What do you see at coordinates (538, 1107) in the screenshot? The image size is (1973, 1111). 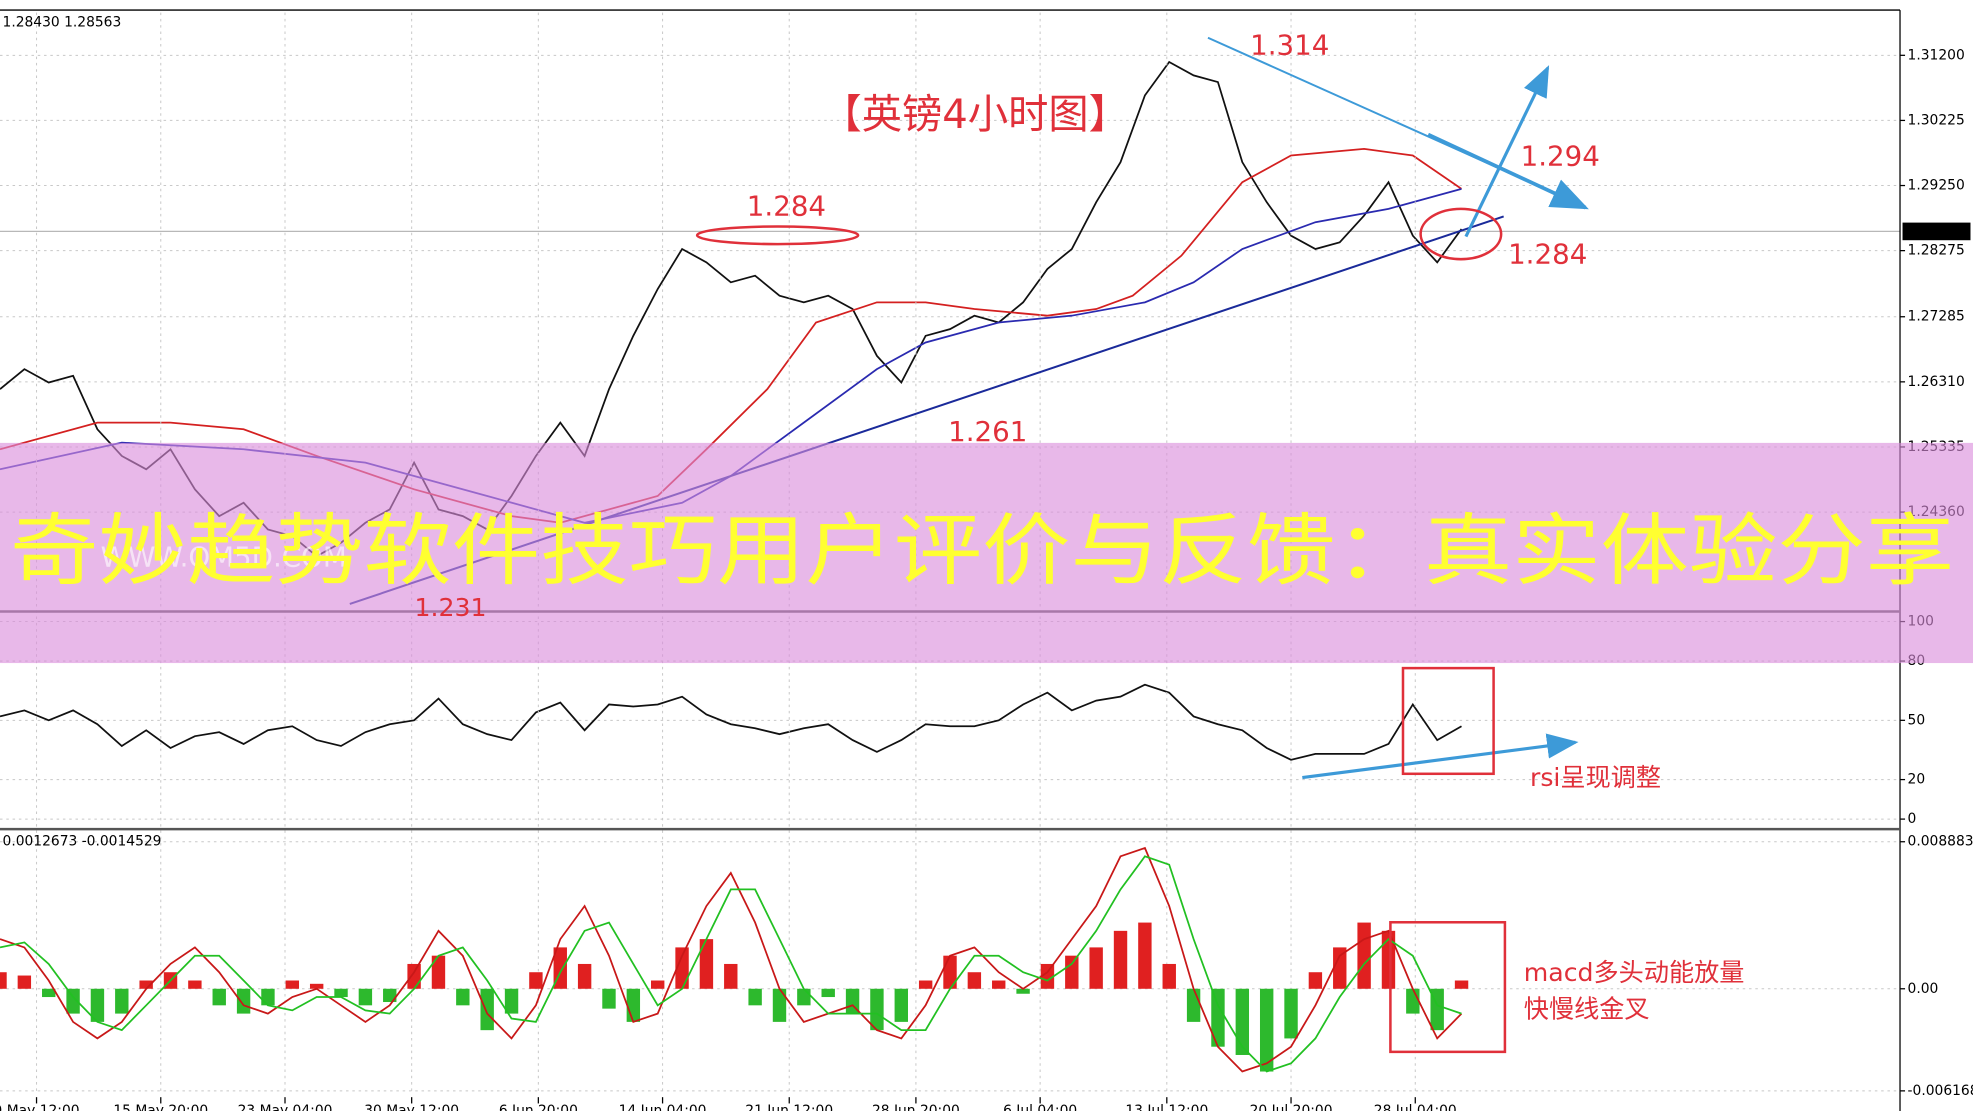 I see `x-tick-label: 6 Jun 20:00` at bounding box center [538, 1107].